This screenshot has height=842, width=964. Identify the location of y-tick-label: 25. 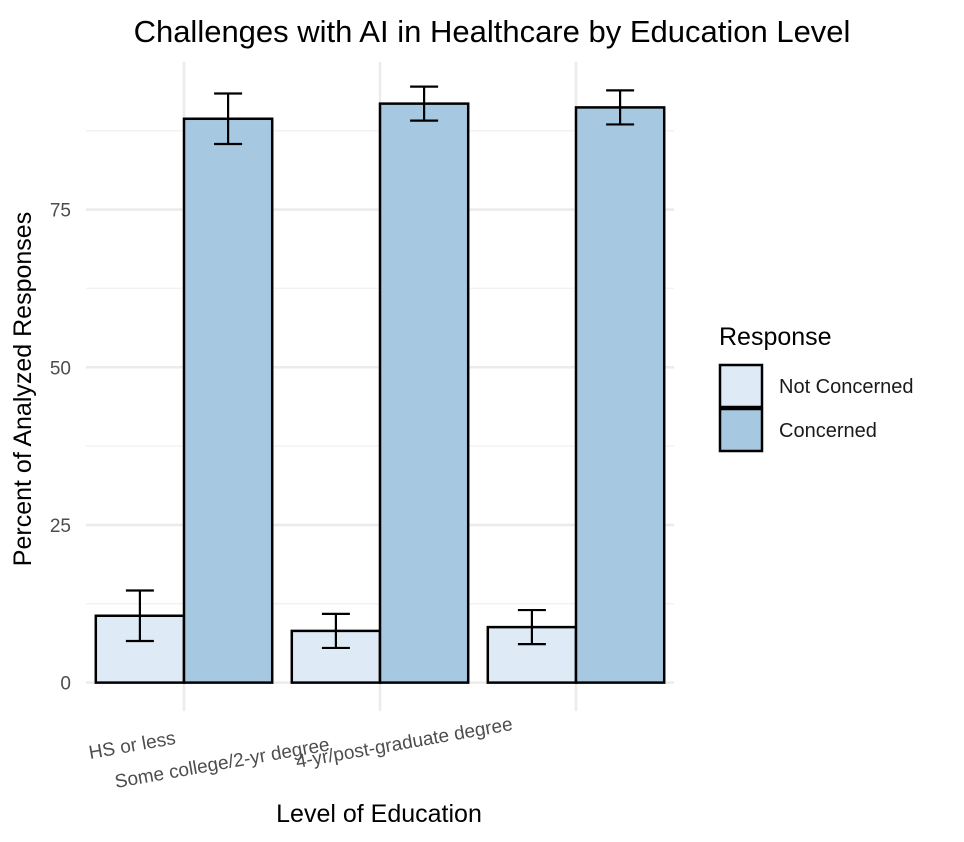
(60, 526).